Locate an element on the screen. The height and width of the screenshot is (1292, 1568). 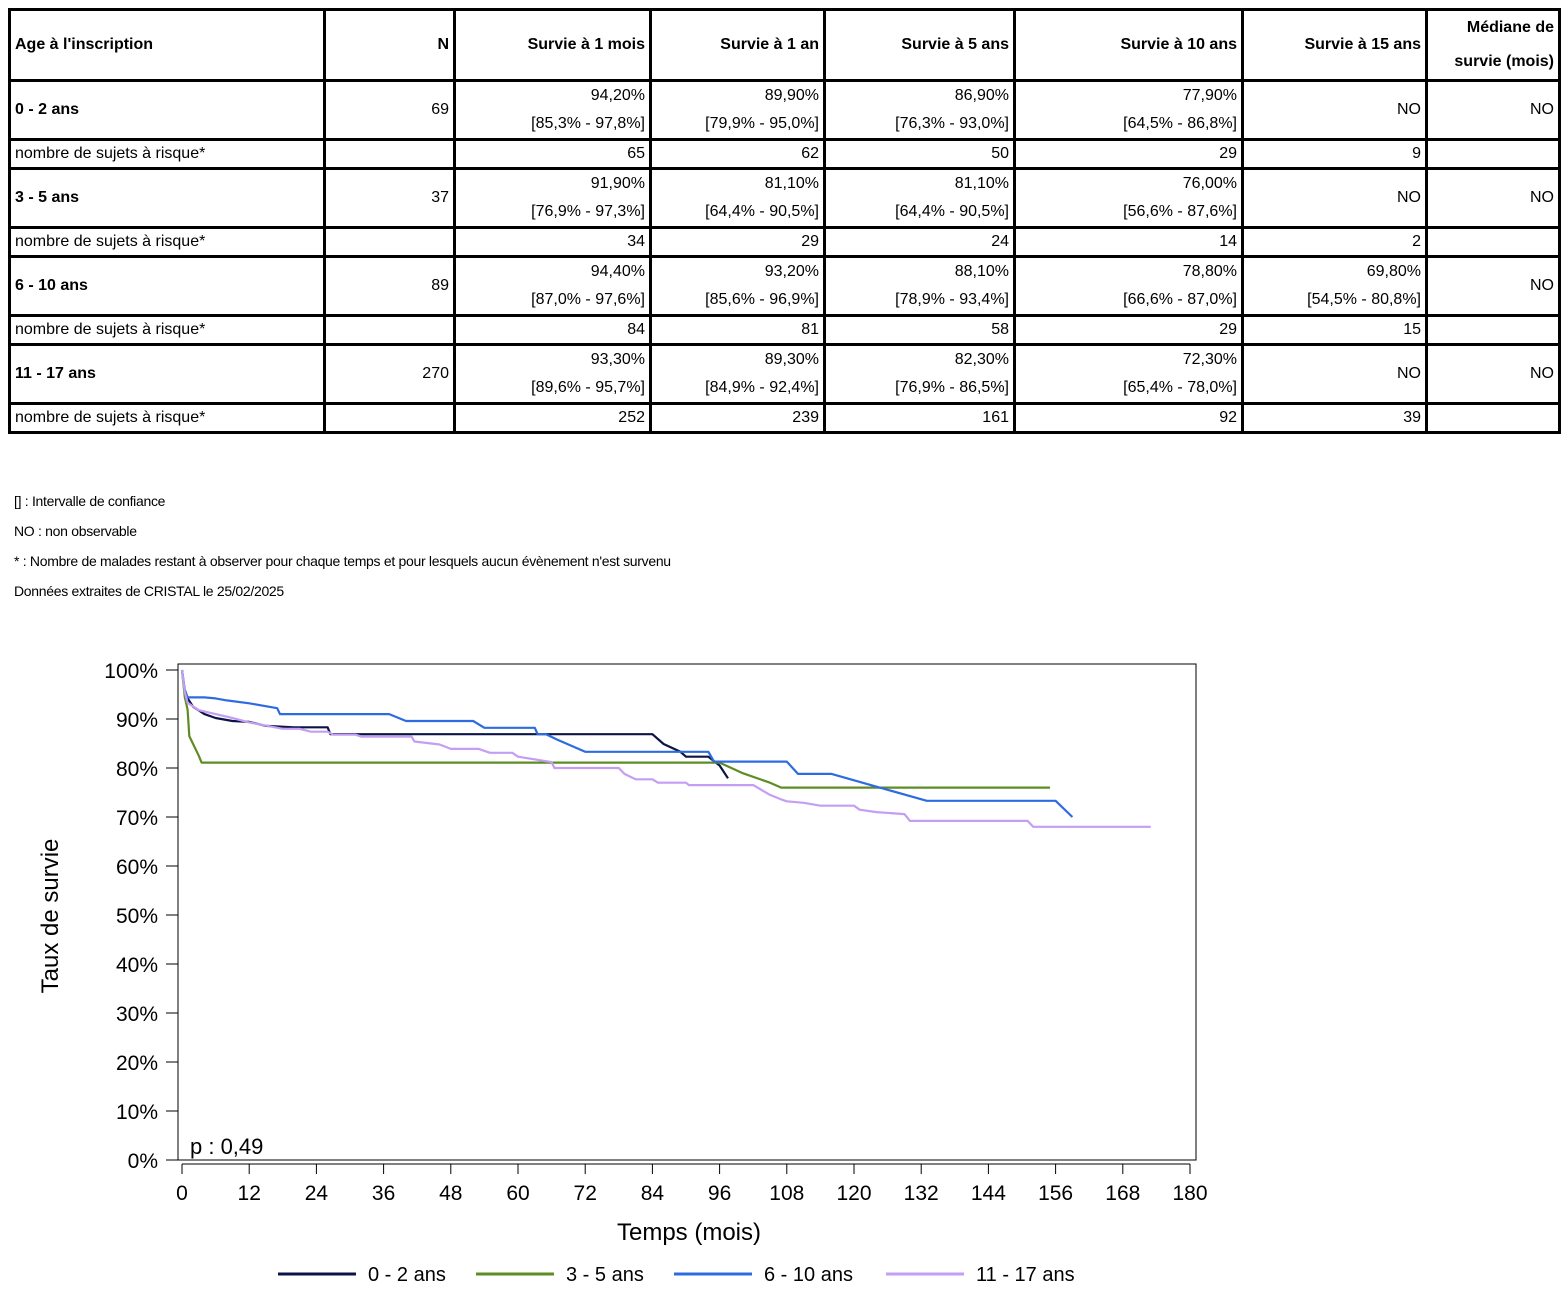
p-value-annotation: p : 0,49 is located at coordinates (226, 1146).